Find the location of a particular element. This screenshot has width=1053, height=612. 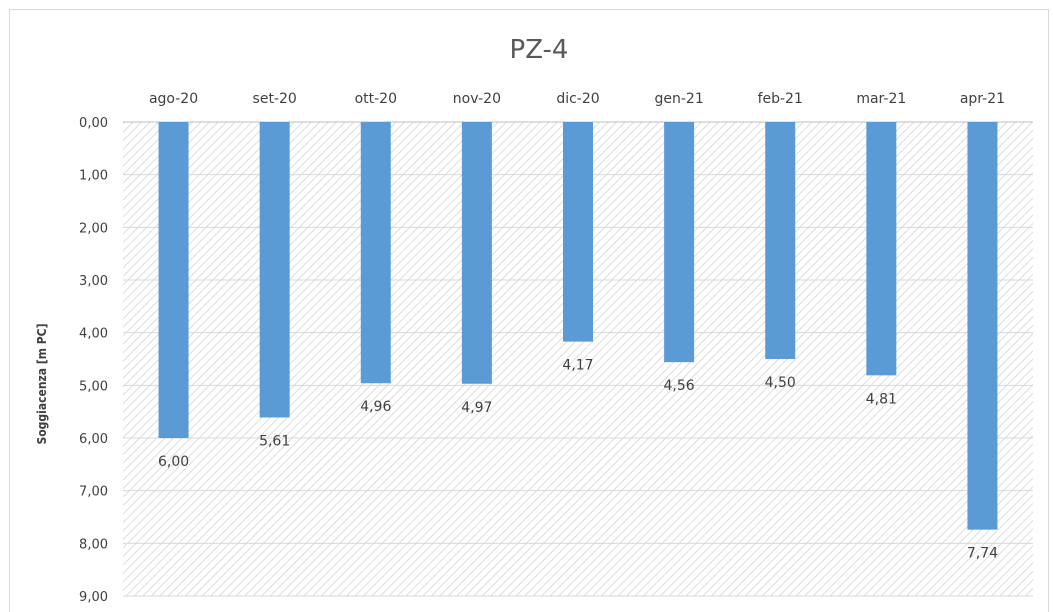

y-axis-label: Soggiacenza [m PC] is located at coordinates (42, 383).